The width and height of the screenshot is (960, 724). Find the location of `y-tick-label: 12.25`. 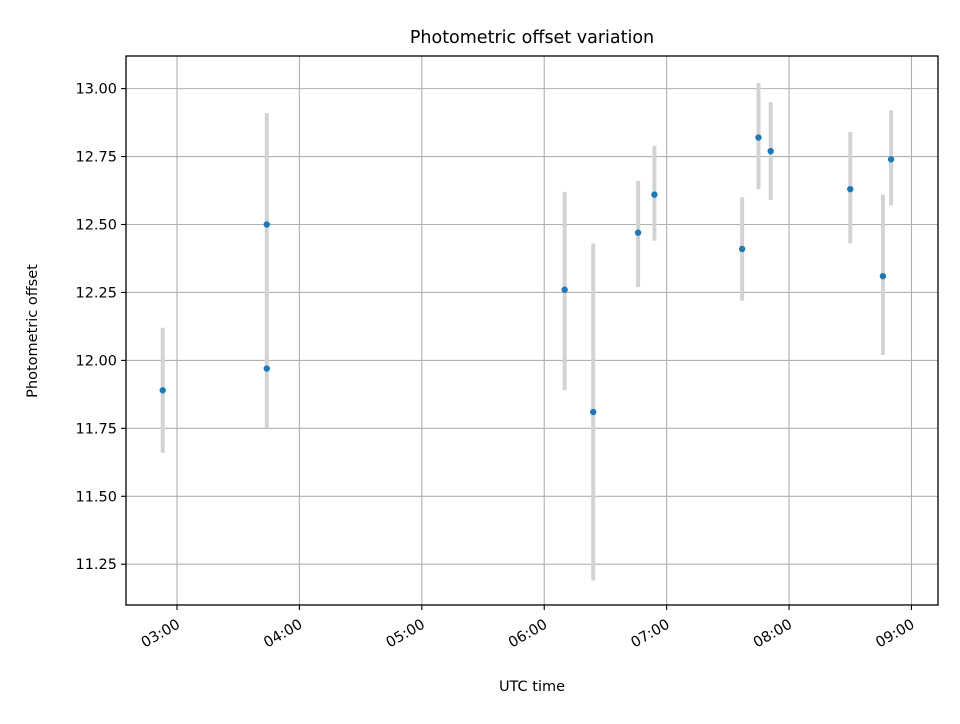

y-tick-label: 12.25 is located at coordinates (96, 293).